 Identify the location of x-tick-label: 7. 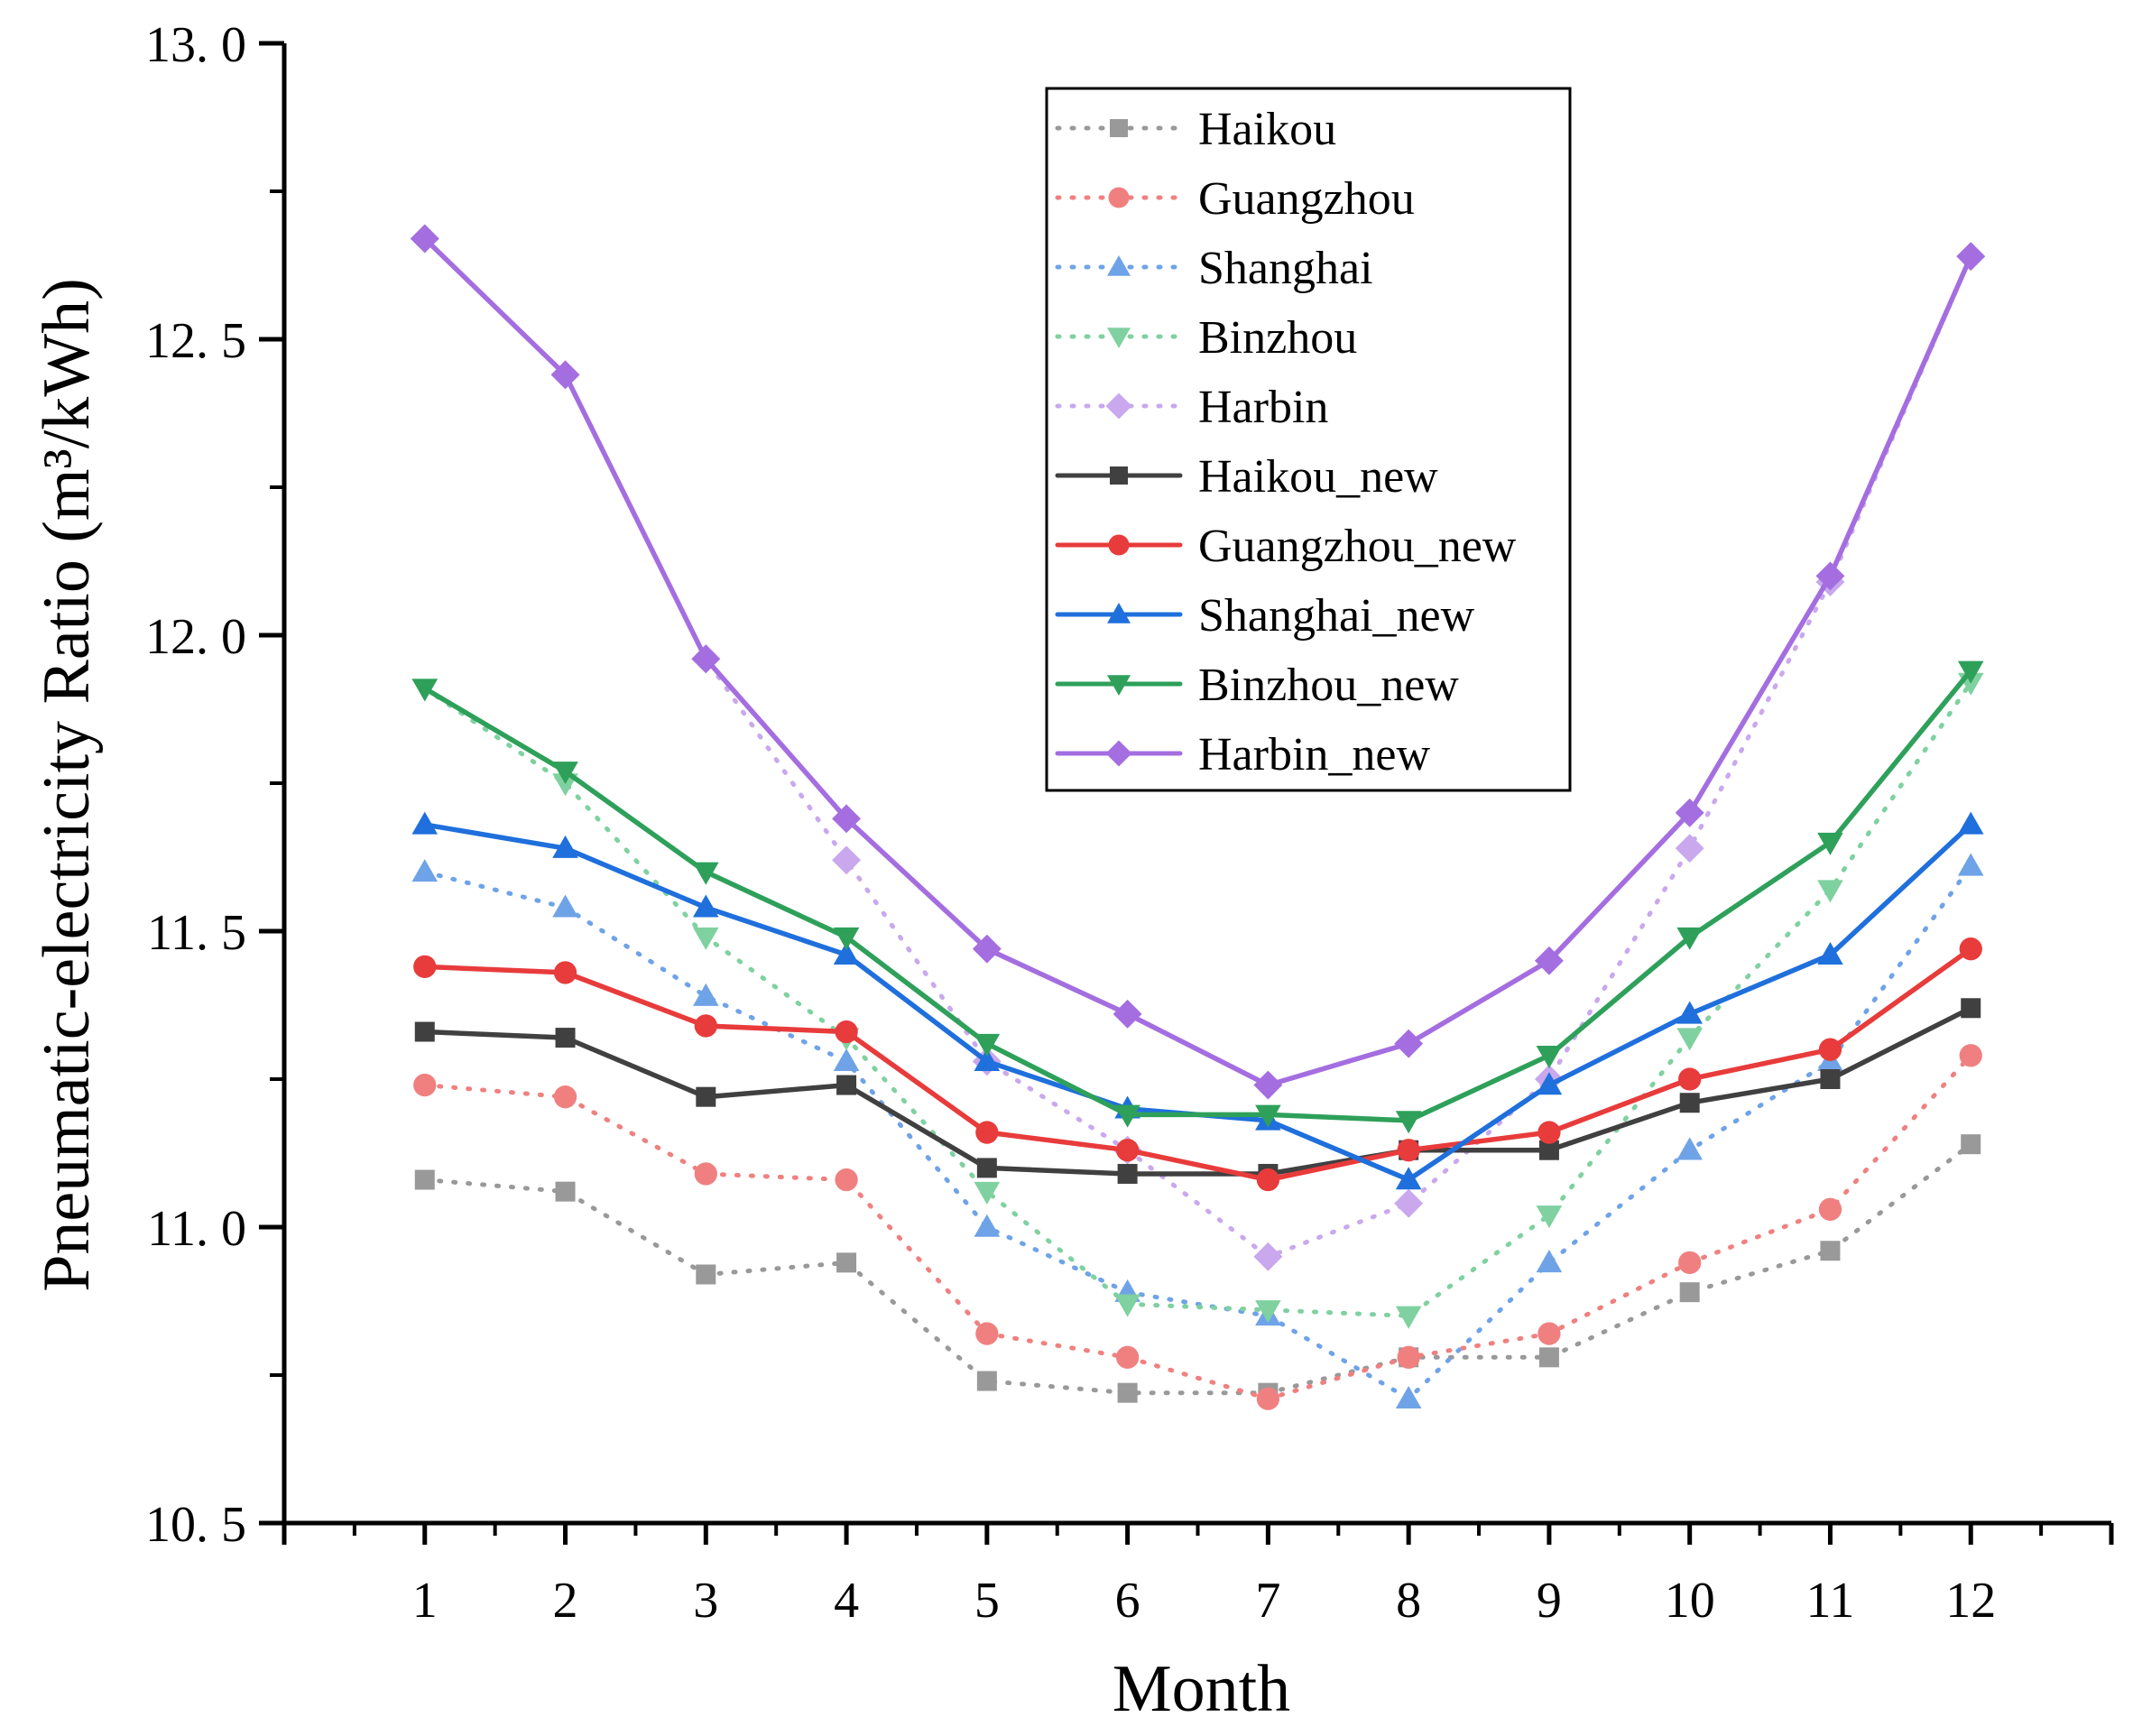
(1267, 1601).